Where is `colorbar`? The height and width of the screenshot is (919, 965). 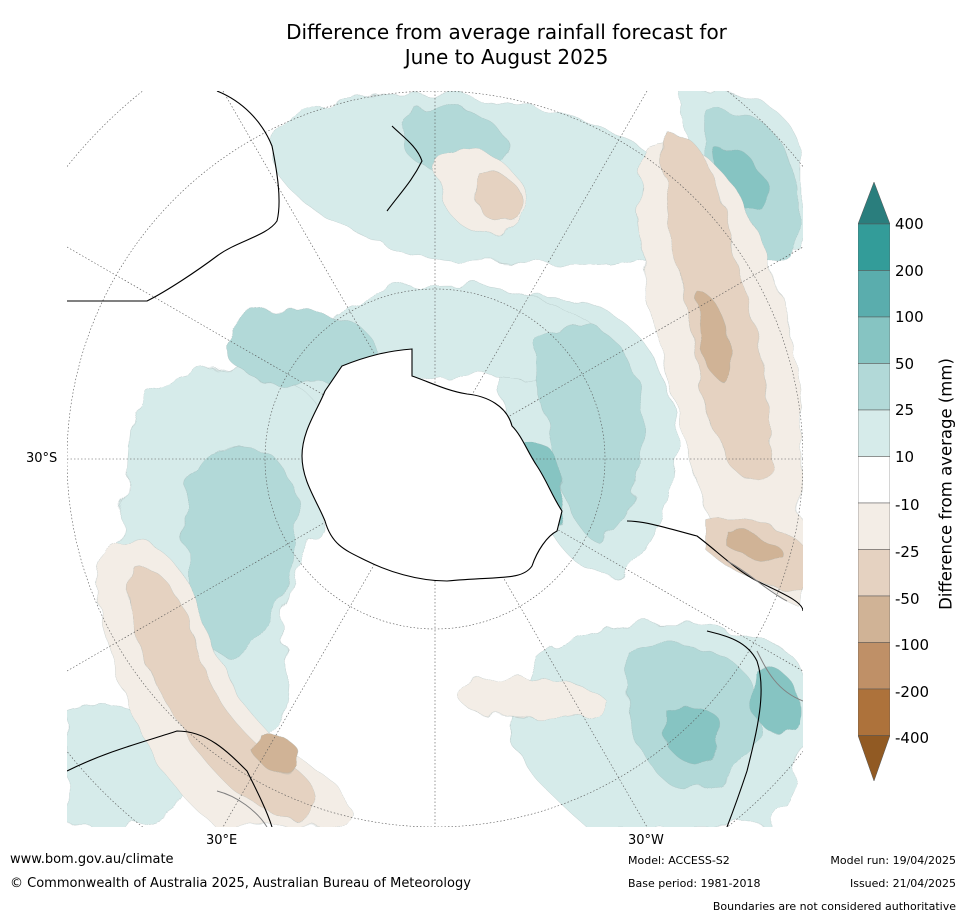 colorbar is located at coordinates (874, 482).